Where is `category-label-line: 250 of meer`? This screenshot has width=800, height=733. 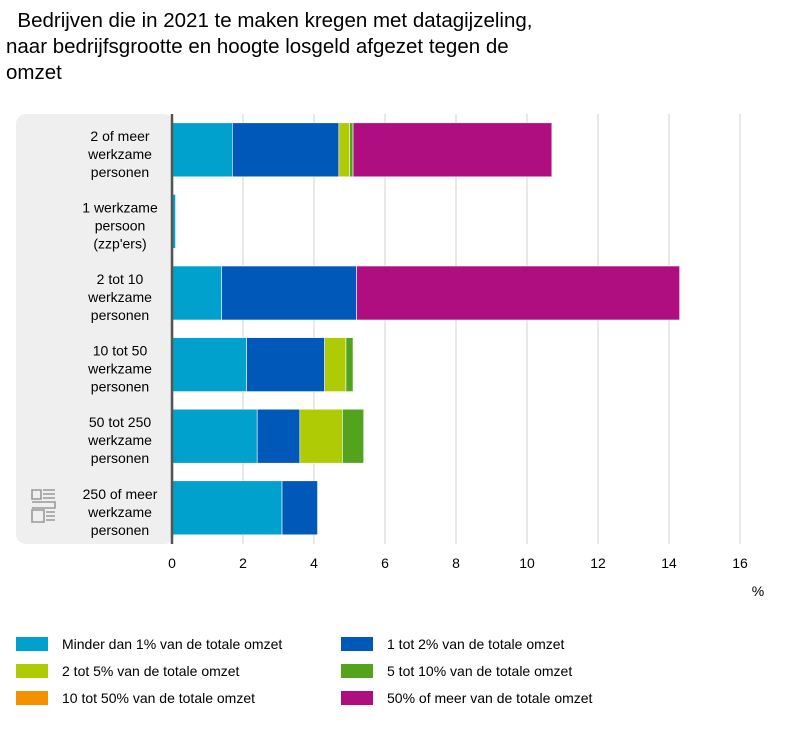 category-label-line: 250 of meer is located at coordinates (120, 494).